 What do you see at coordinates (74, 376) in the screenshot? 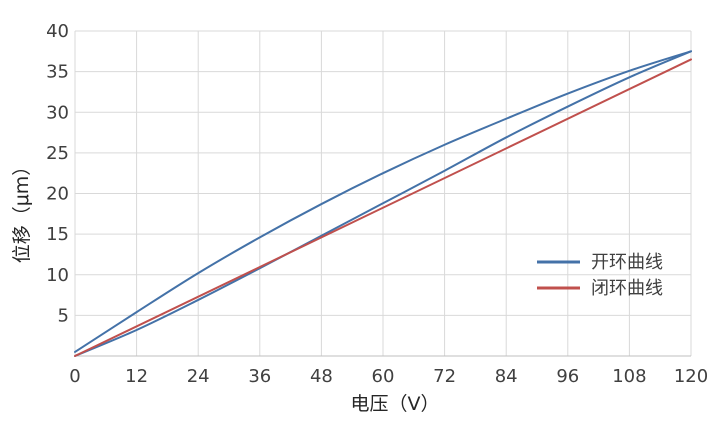
I see `x-tick-label: 0` at bounding box center [74, 376].